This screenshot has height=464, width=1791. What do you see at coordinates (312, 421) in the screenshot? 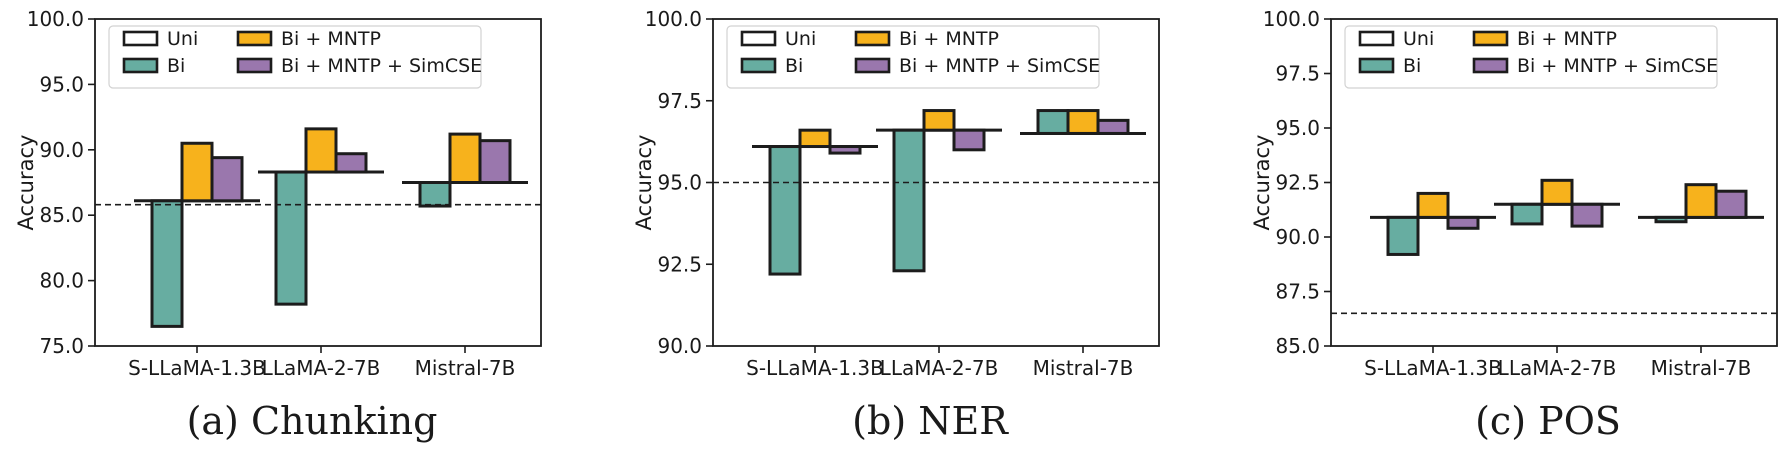
I see `panel-caption: (a) Chunking` at bounding box center [312, 421].